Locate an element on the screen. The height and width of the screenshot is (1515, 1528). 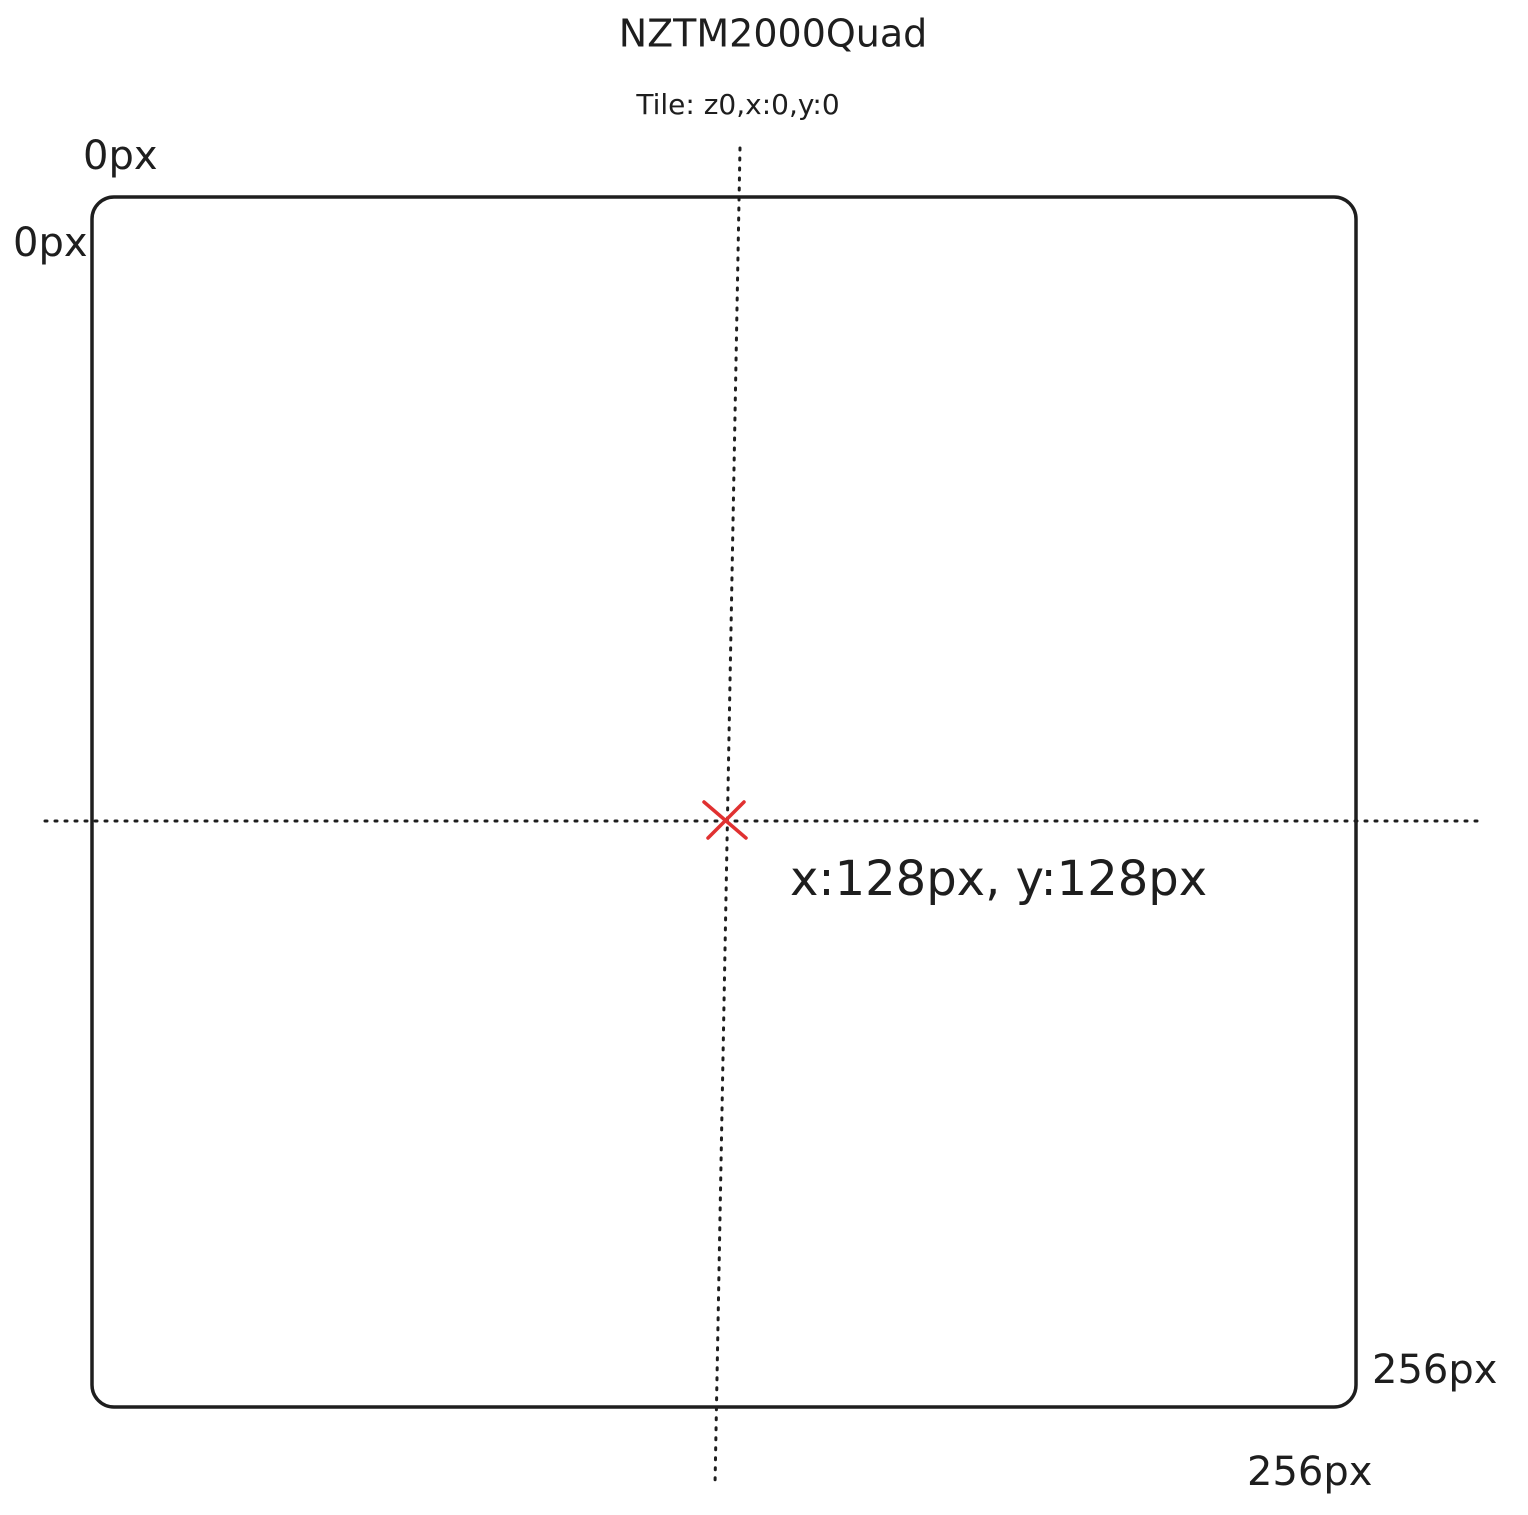
center-marker is located at coordinates (725, 820).